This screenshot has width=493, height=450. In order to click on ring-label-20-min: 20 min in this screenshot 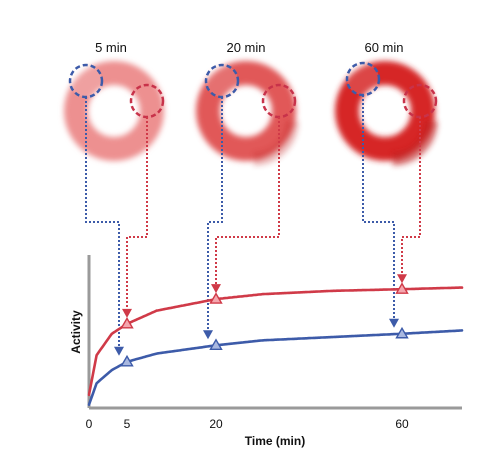, I will do `click(245, 47)`.